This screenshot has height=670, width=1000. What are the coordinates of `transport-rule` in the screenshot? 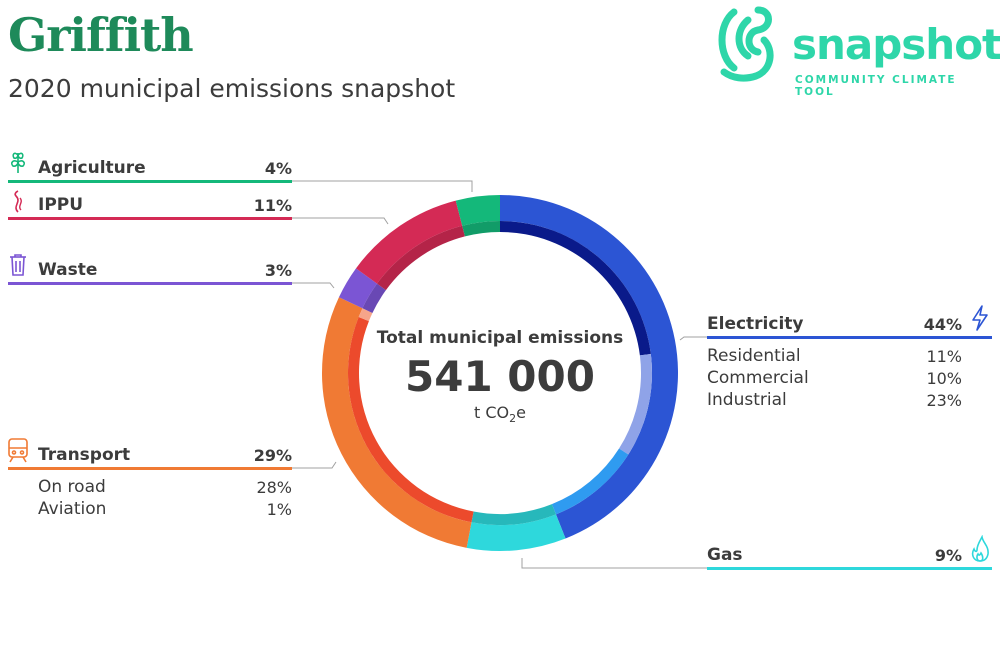 It's located at (150, 468).